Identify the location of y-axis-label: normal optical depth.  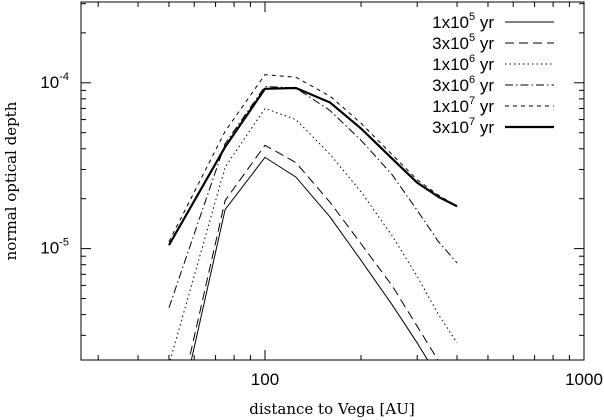
(11, 180).